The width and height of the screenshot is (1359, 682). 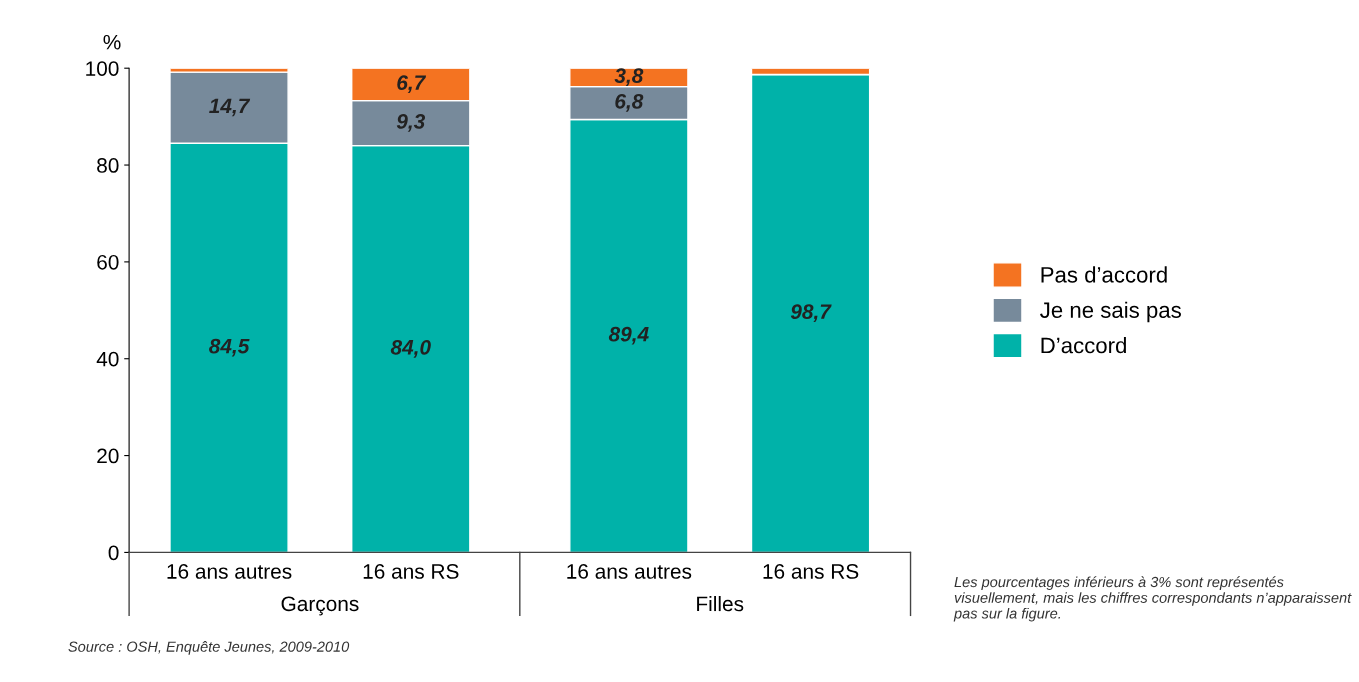 What do you see at coordinates (1083, 345) in the screenshot?
I see `legend-label: D’accord` at bounding box center [1083, 345].